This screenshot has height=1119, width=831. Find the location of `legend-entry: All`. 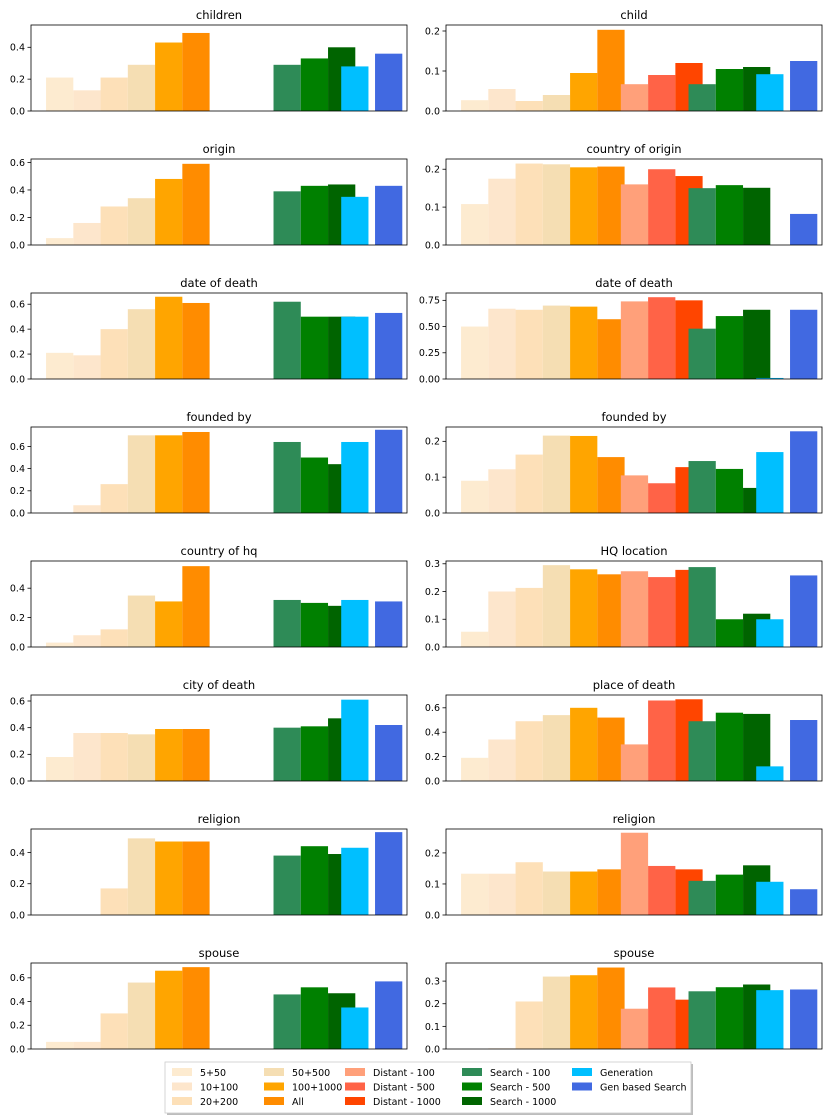

legend-entry: All is located at coordinates (284, 1102).